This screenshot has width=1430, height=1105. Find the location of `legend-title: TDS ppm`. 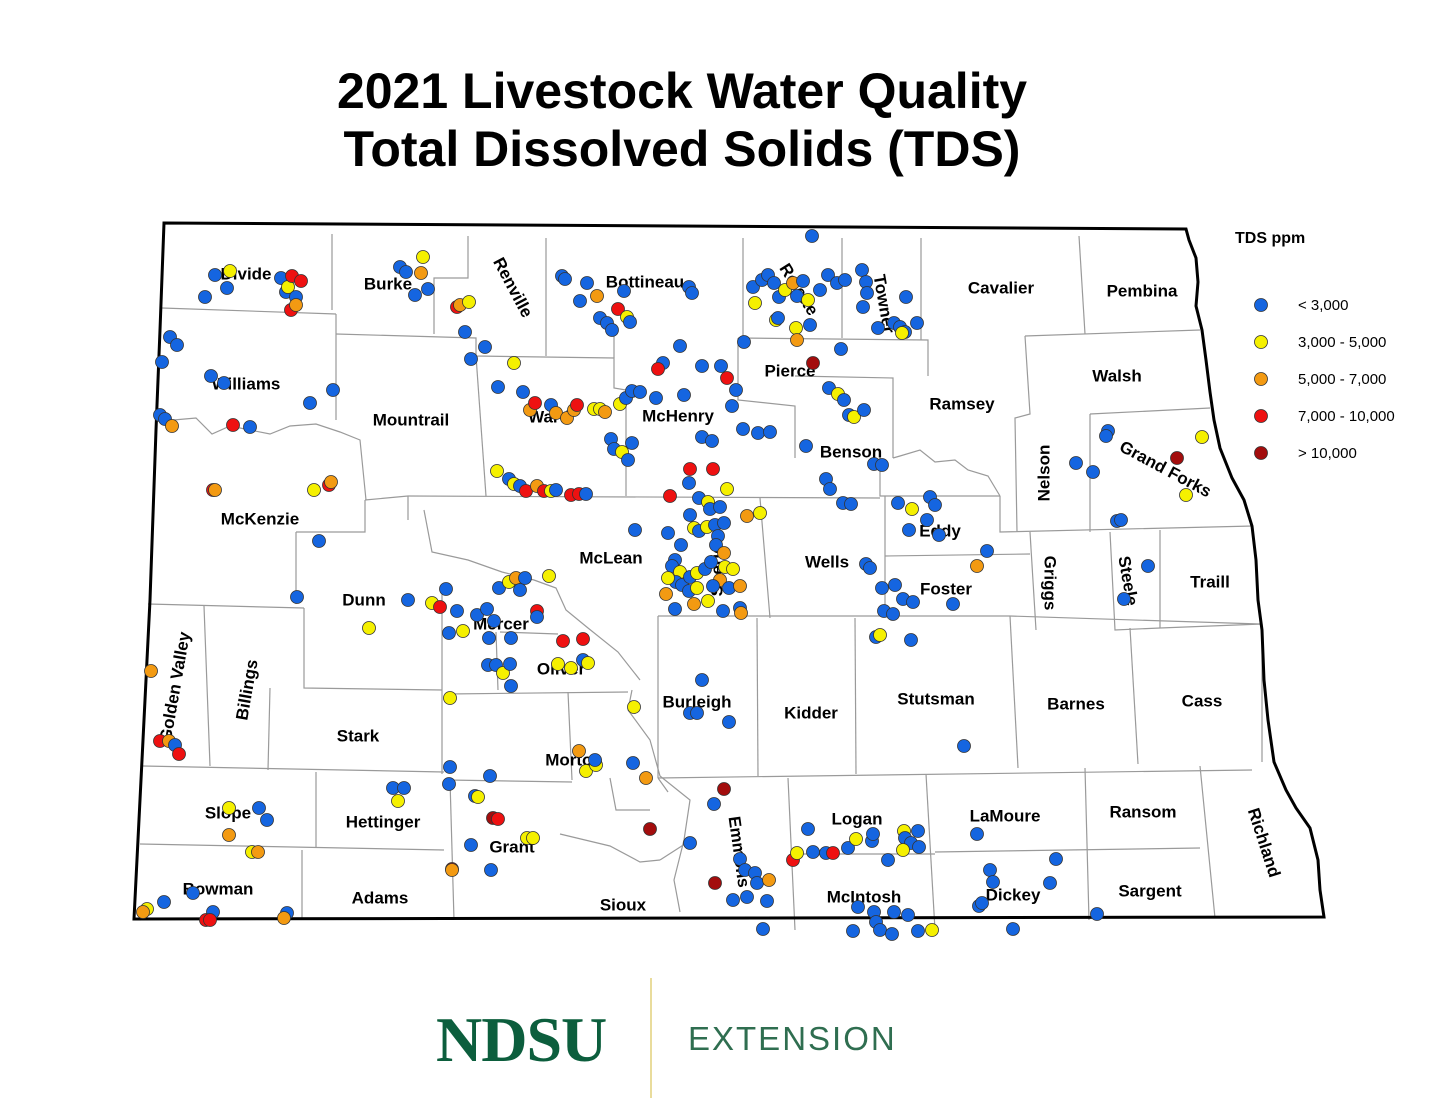

legend-title: TDS ppm is located at coordinates (1270, 238).